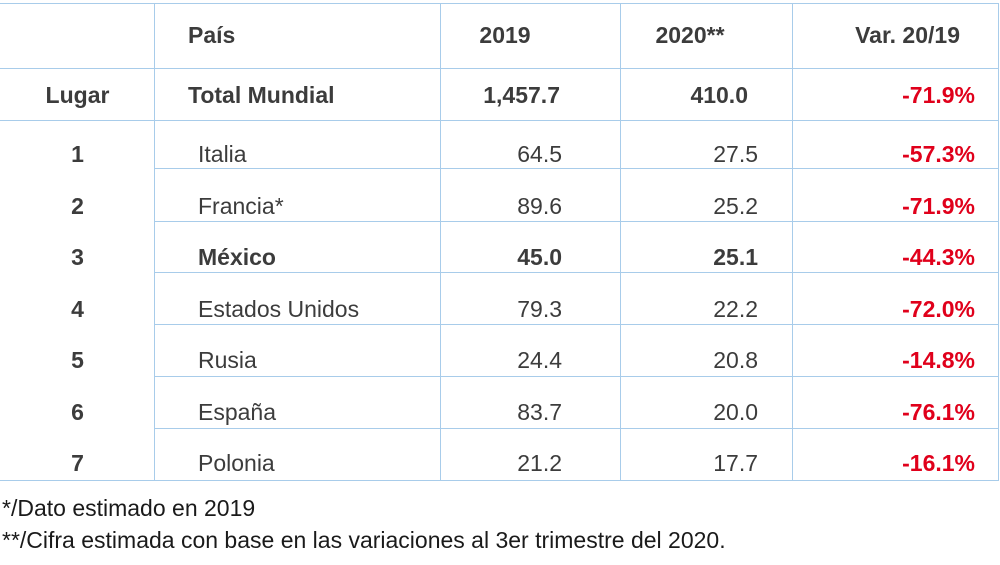 The height and width of the screenshot is (565, 1000). I want to click on variation-cell: -71.9%, so click(938, 206).